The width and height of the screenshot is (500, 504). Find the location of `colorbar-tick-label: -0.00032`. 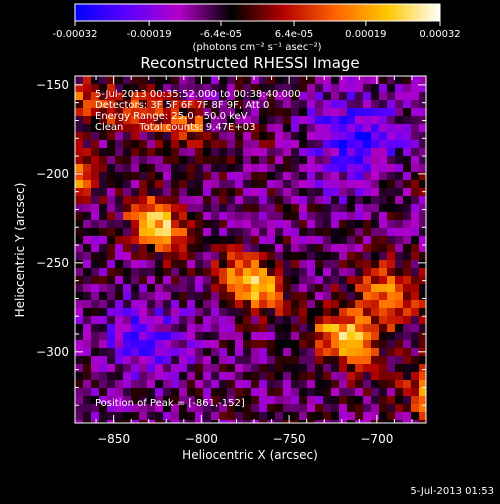

colorbar-tick-label: -0.00032 is located at coordinates (75, 34).